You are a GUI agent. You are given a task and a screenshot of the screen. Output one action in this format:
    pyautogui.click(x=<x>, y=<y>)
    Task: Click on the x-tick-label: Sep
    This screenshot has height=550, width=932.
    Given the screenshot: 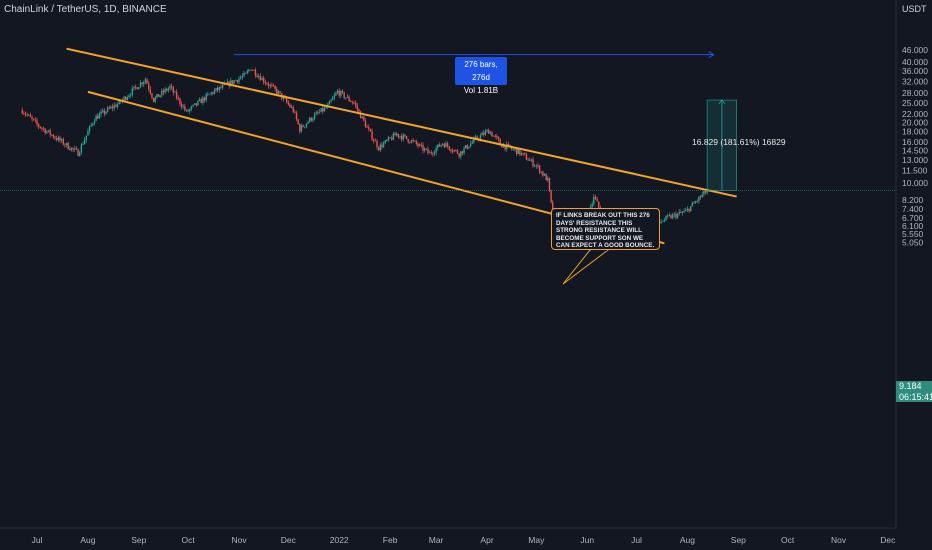 What is the action you would take?
    pyautogui.click(x=138, y=540)
    